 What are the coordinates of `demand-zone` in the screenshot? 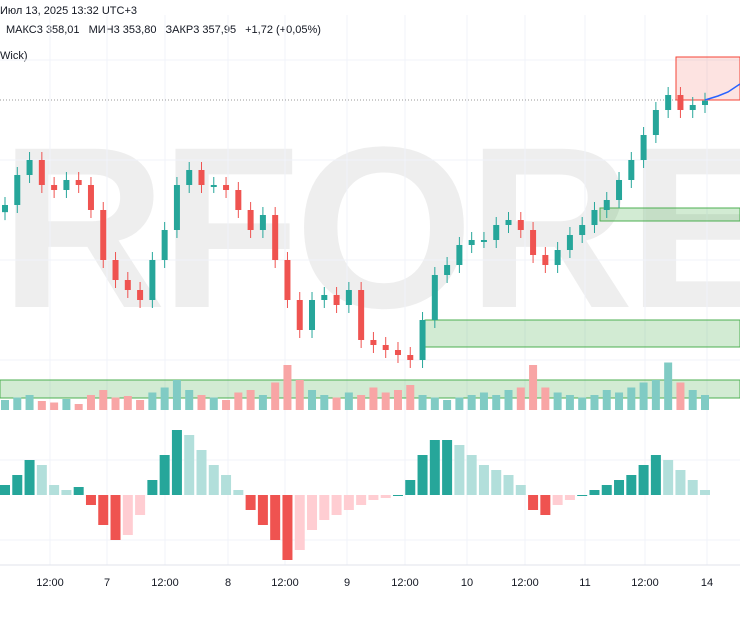 It's located at (669, 214).